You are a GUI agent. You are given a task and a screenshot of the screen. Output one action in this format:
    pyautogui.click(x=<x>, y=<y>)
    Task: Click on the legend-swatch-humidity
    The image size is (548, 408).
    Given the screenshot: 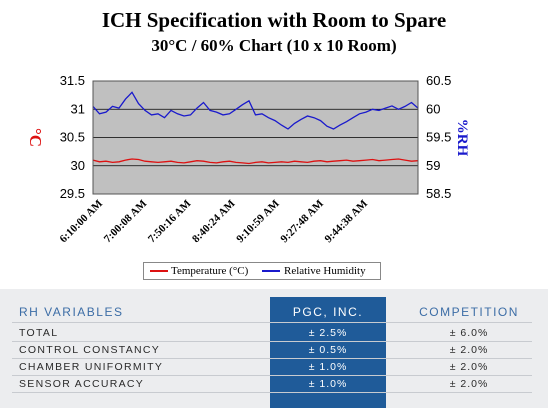 What is the action you would take?
    pyautogui.click(x=271, y=271)
    